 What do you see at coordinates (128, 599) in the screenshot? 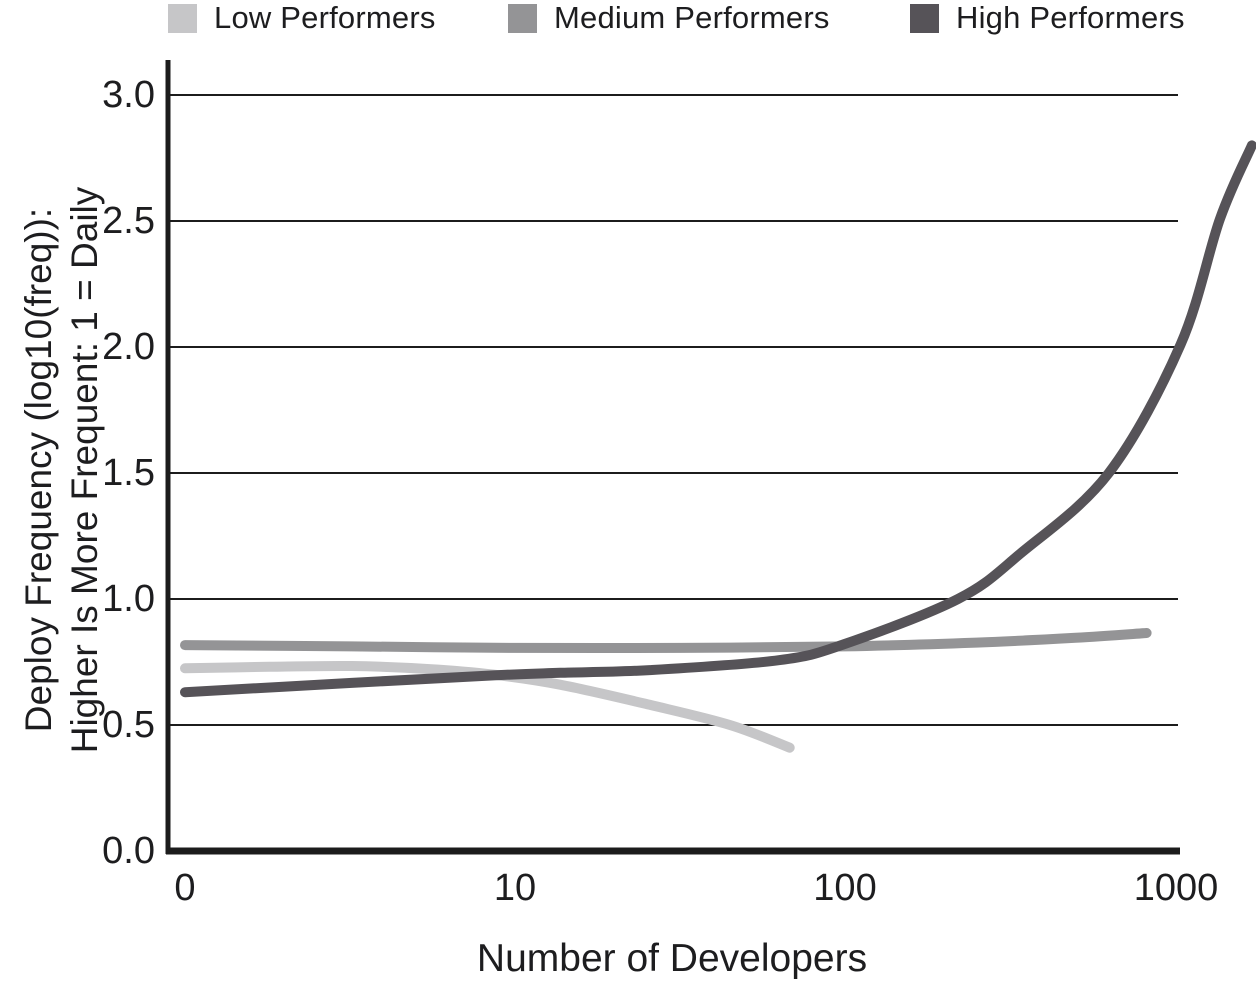
I see `y-tick-label: 1.0` at bounding box center [128, 599].